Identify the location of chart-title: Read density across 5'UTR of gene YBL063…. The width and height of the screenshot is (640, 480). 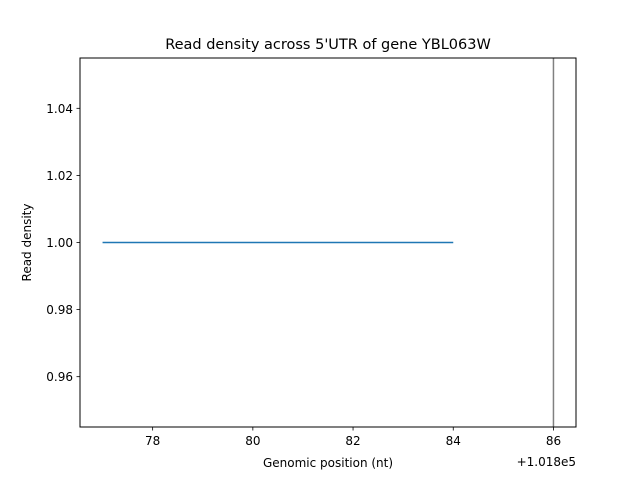
(328, 45).